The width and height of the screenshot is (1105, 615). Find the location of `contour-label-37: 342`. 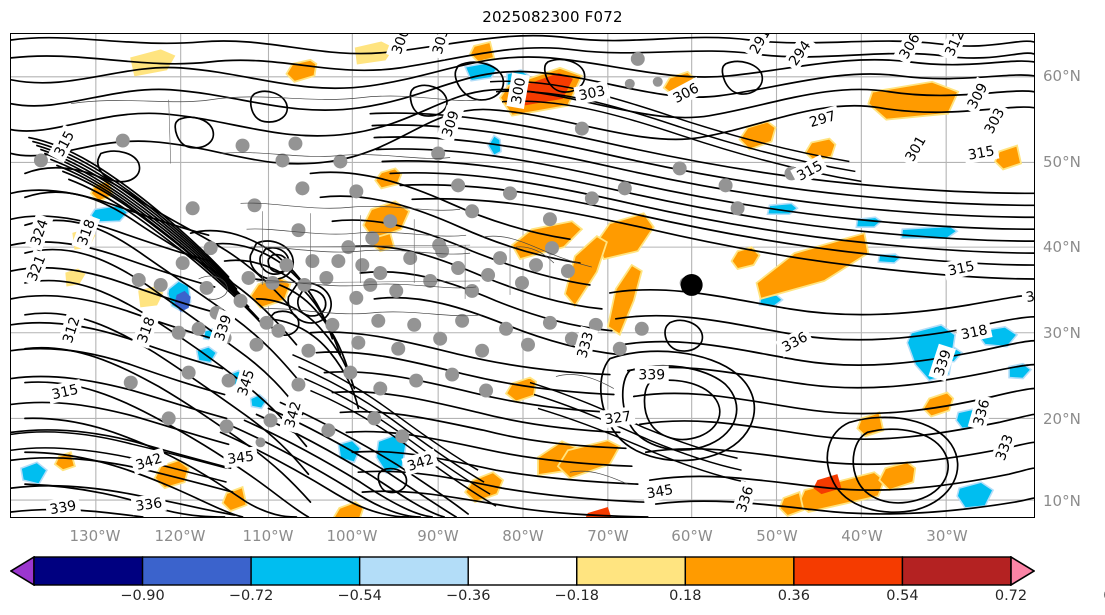

contour-label-37: 342 is located at coordinates (420, 462).